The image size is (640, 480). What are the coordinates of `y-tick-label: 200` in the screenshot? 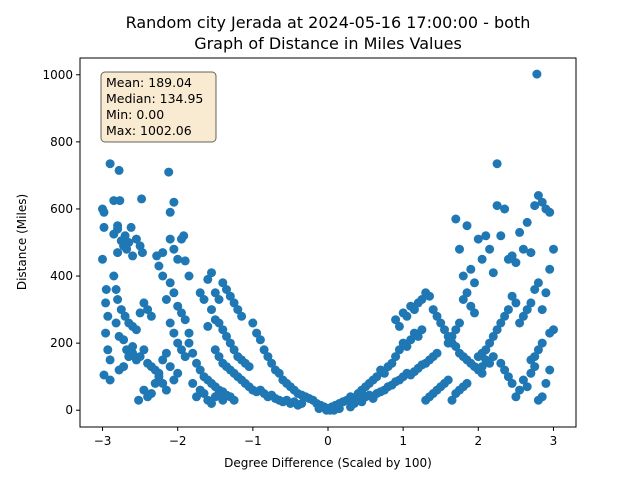 It's located at (61, 343).